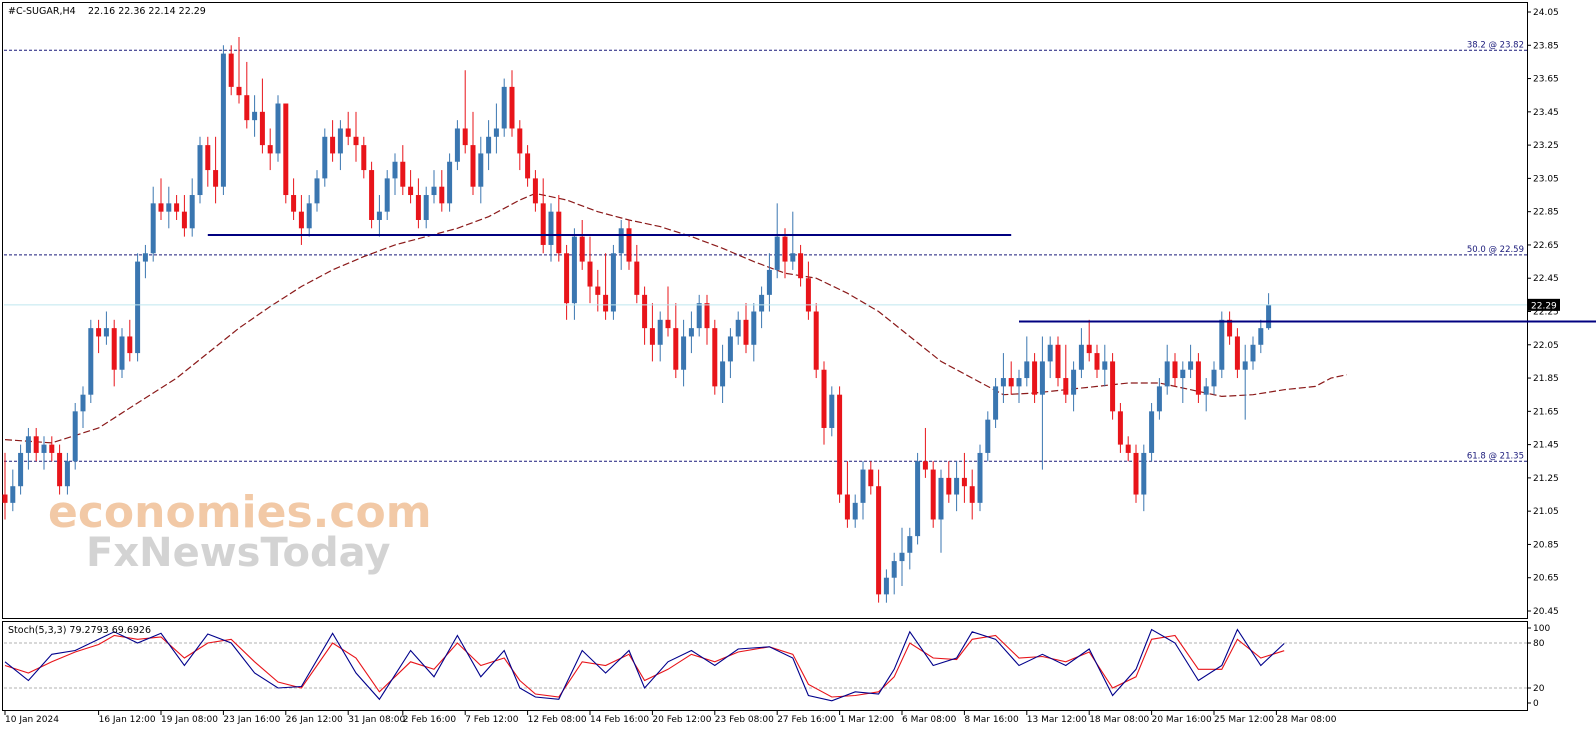 This screenshot has height=743, width=1596. What do you see at coordinates (806, 720) in the screenshot?
I see `time-tick-label: 27 Feb 16:00` at bounding box center [806, 720].